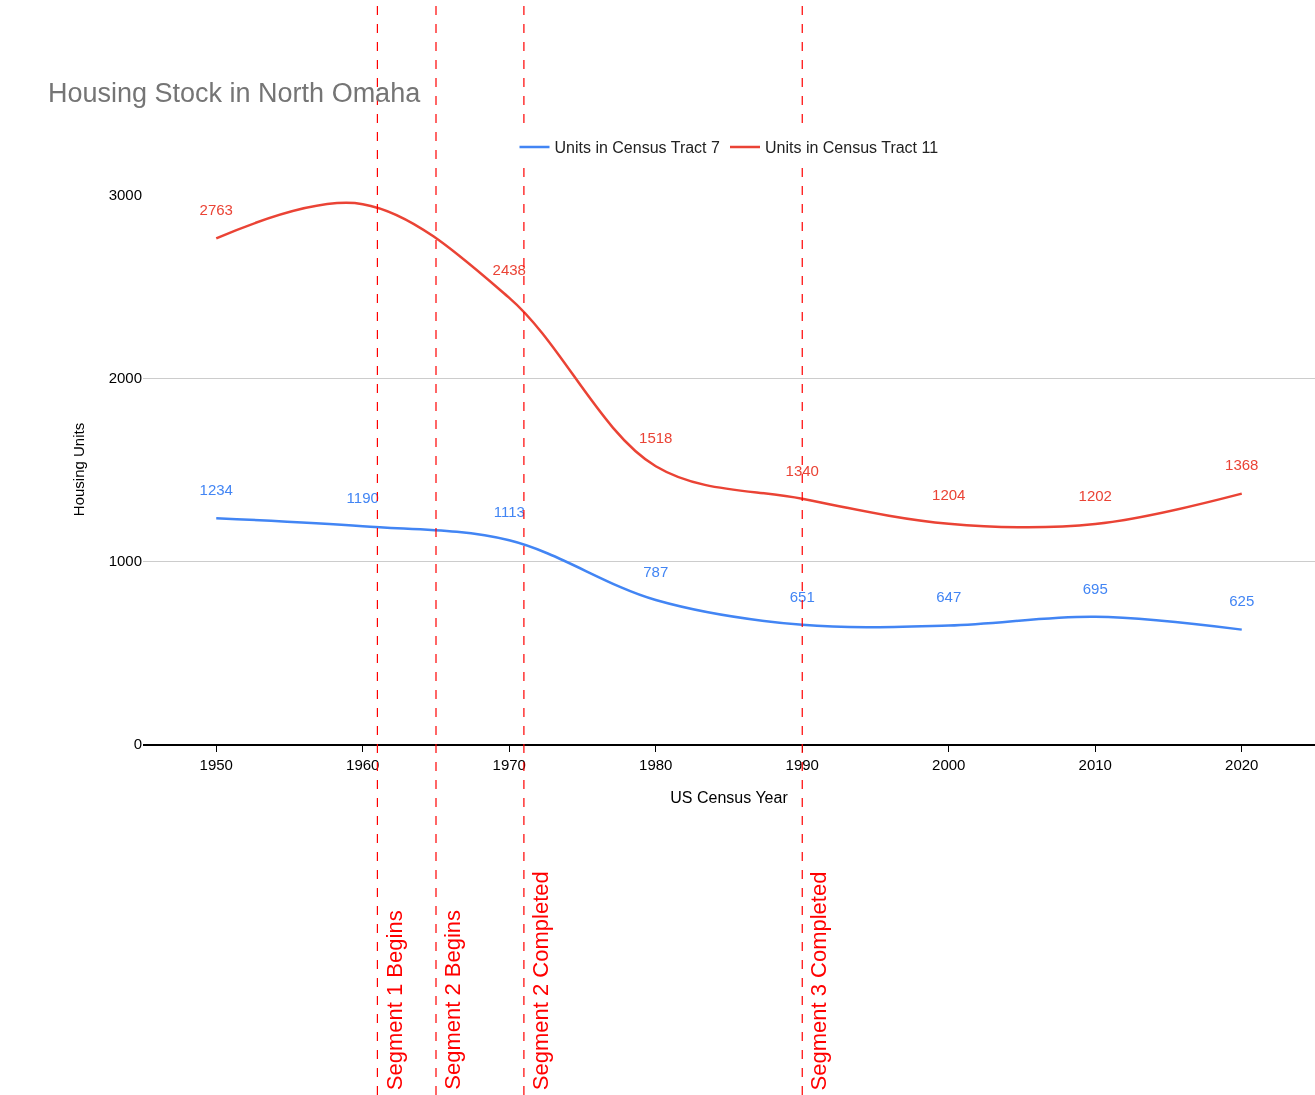 The width and height of the screenshot is (1315, 1095). I want to click on y-tick-label: 0, so click(137, 744).